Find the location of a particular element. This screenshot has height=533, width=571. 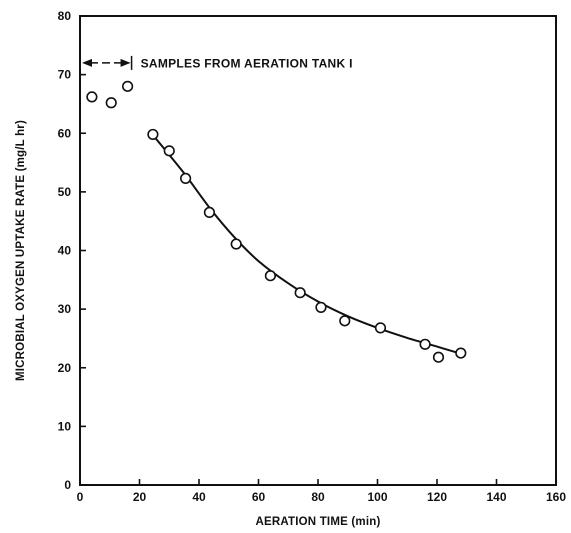

annotation-layer: SAMPLES FROM AERATION TANK I is located at coordinates (217, 62).